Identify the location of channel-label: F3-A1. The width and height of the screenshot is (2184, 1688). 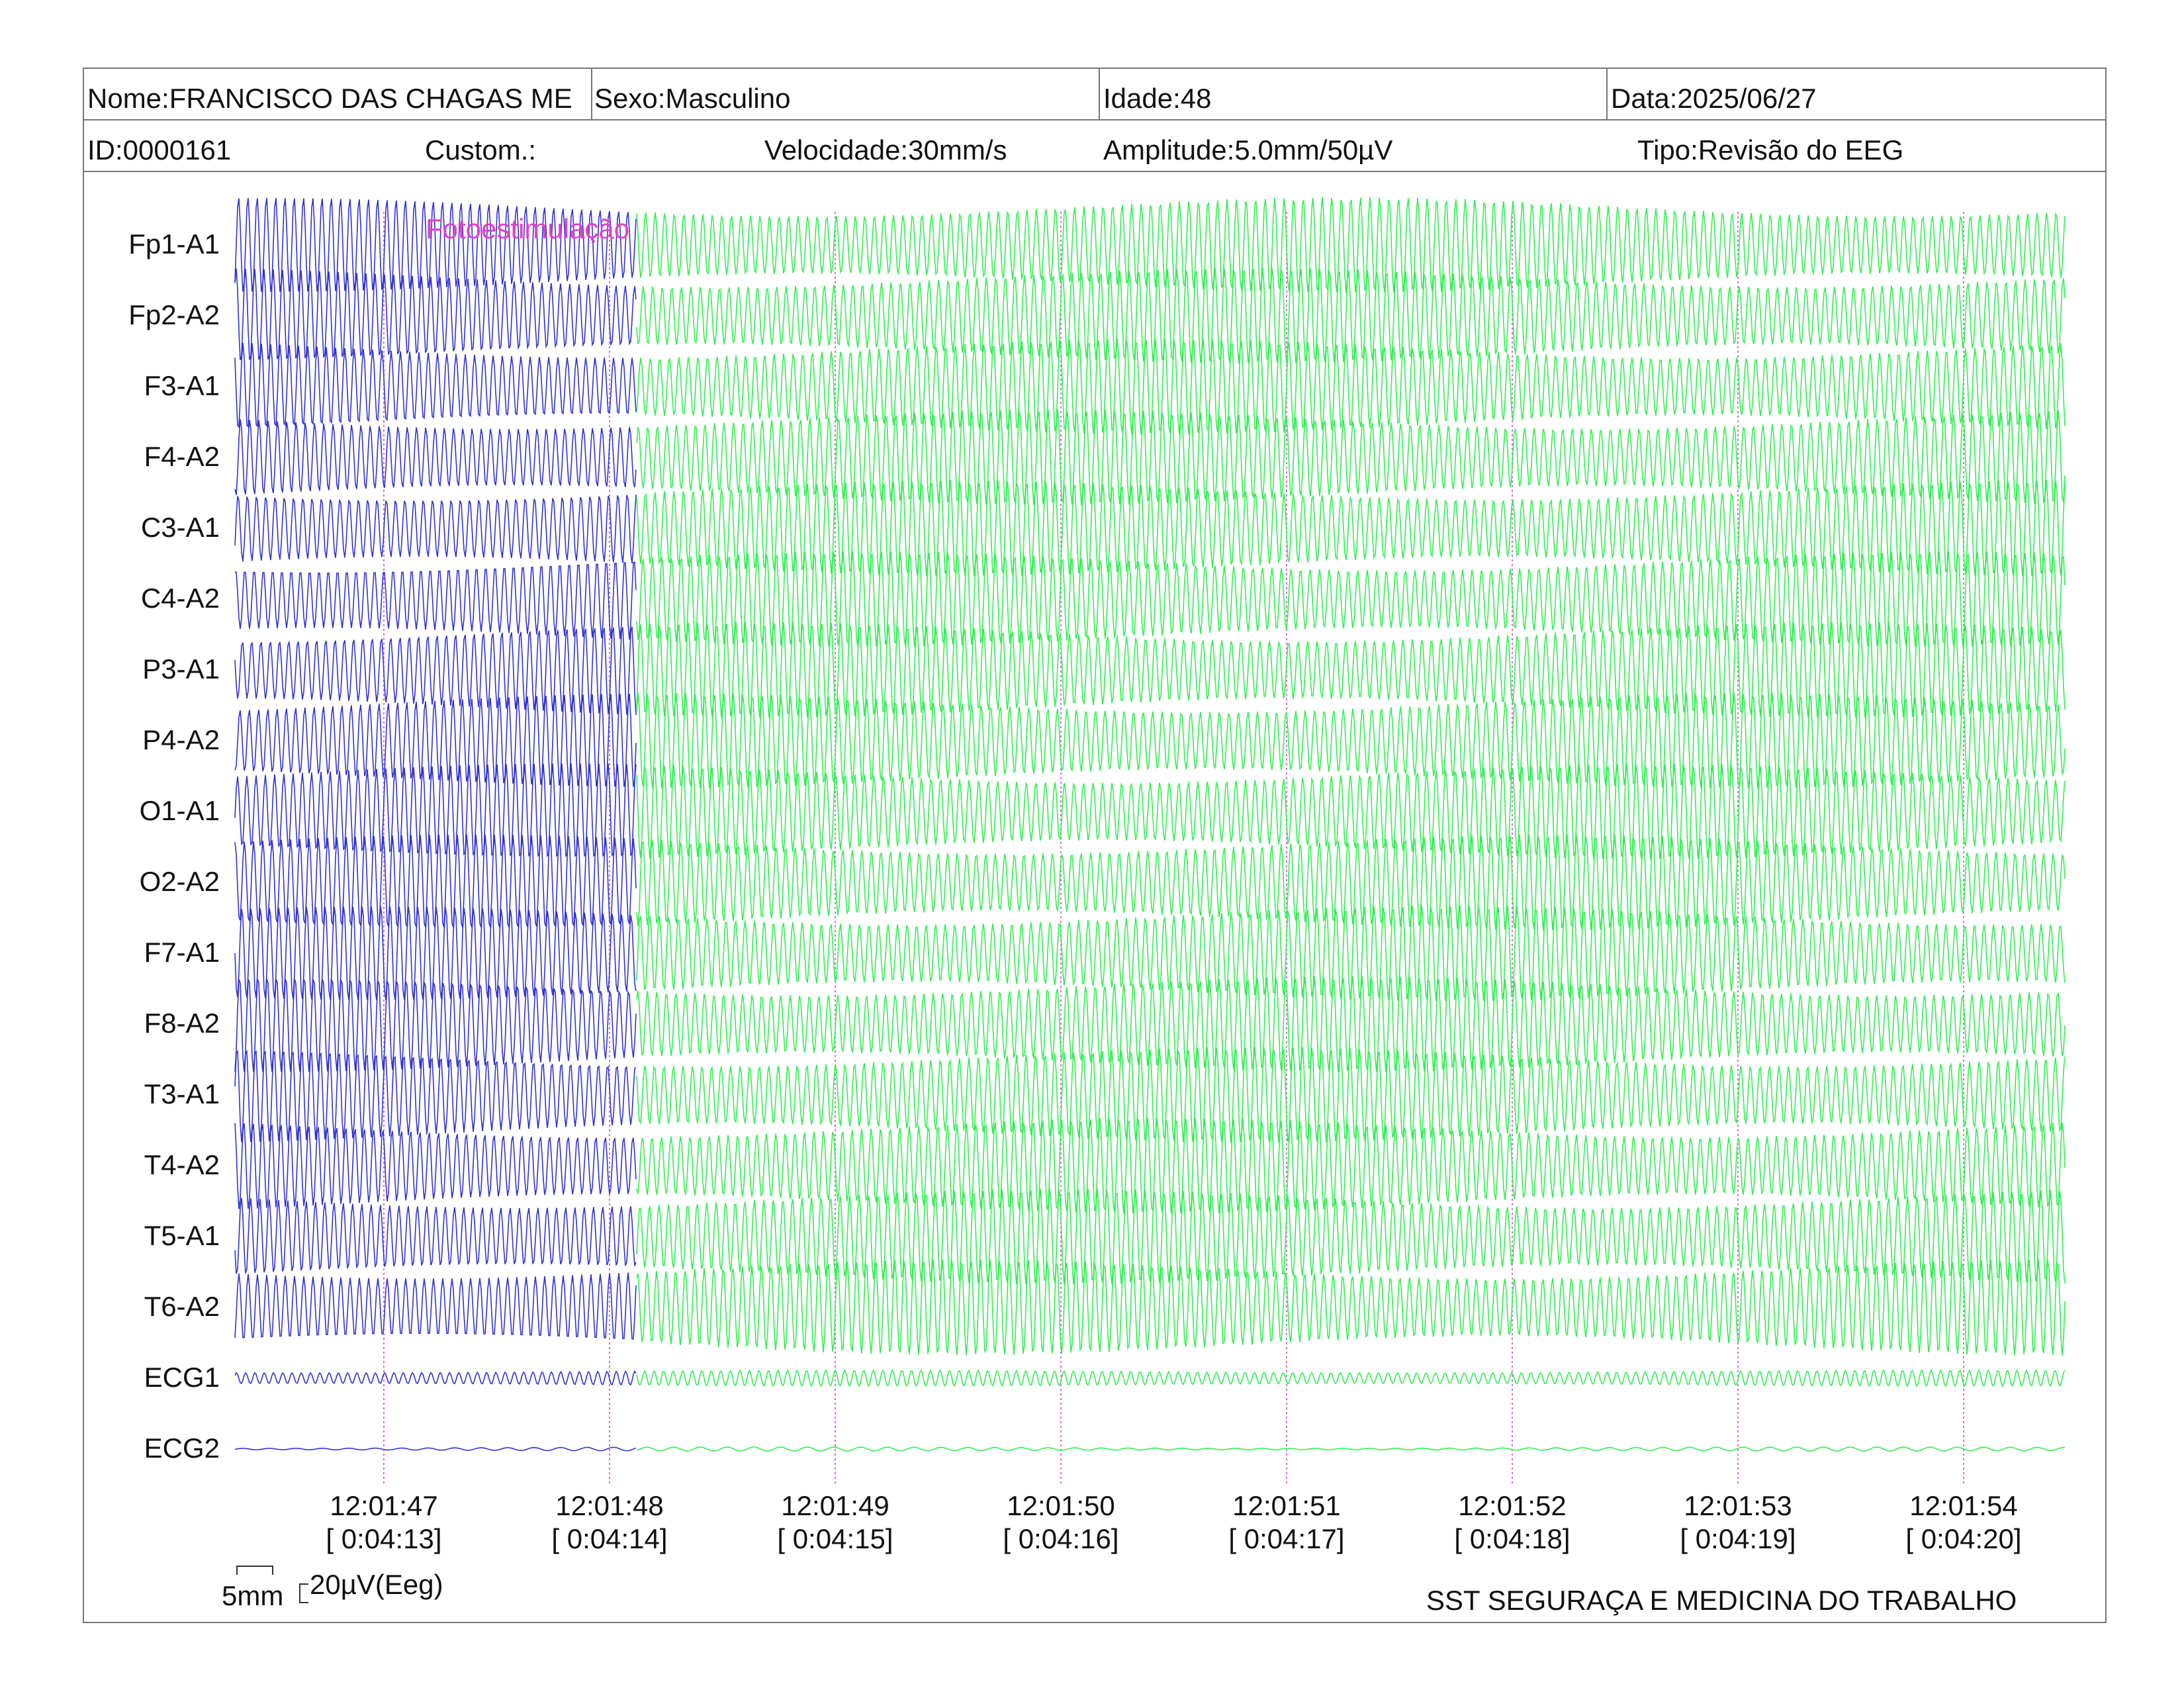
(182, 385).